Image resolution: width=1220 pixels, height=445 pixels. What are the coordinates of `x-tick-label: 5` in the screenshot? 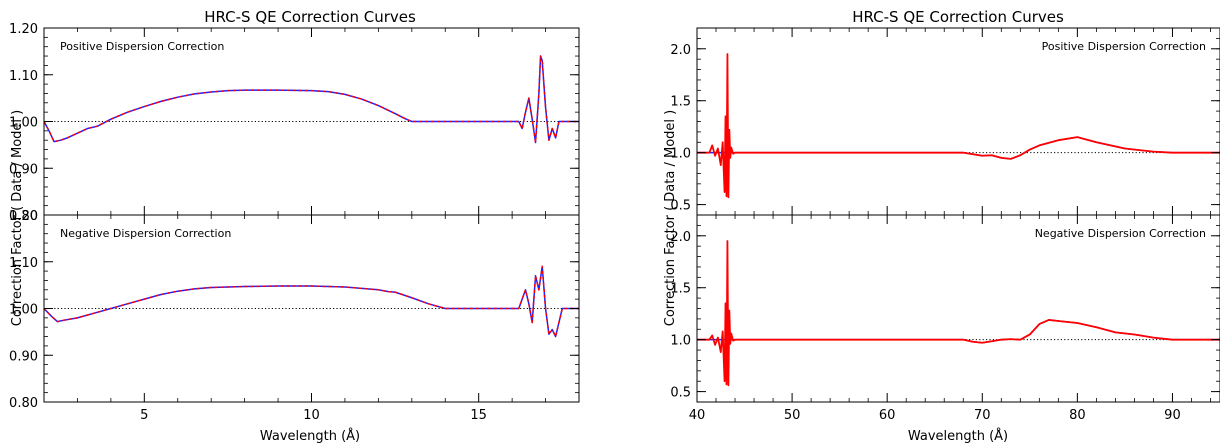 It's located at (144, 415).